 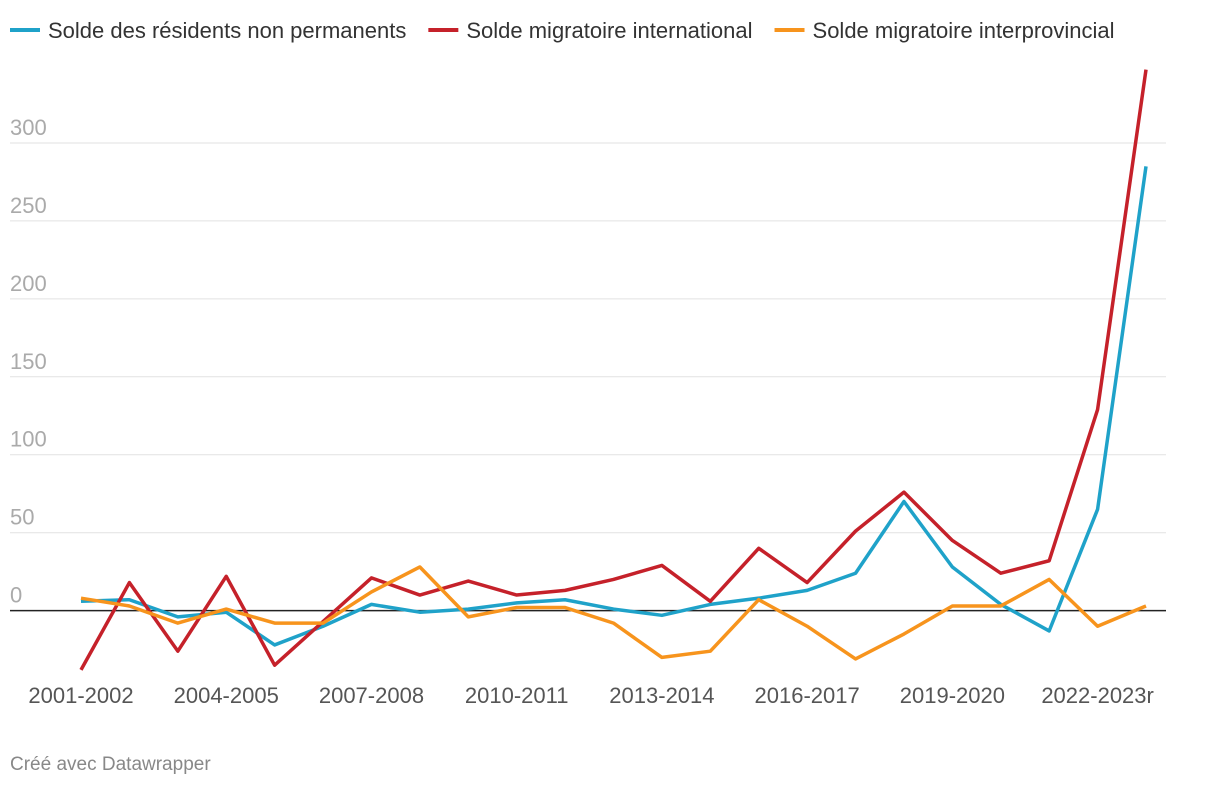 What do you see at coordinates (16, 595) in the screenshot?
I see `y-tick-label: 0` at bounding box center [16, 595].